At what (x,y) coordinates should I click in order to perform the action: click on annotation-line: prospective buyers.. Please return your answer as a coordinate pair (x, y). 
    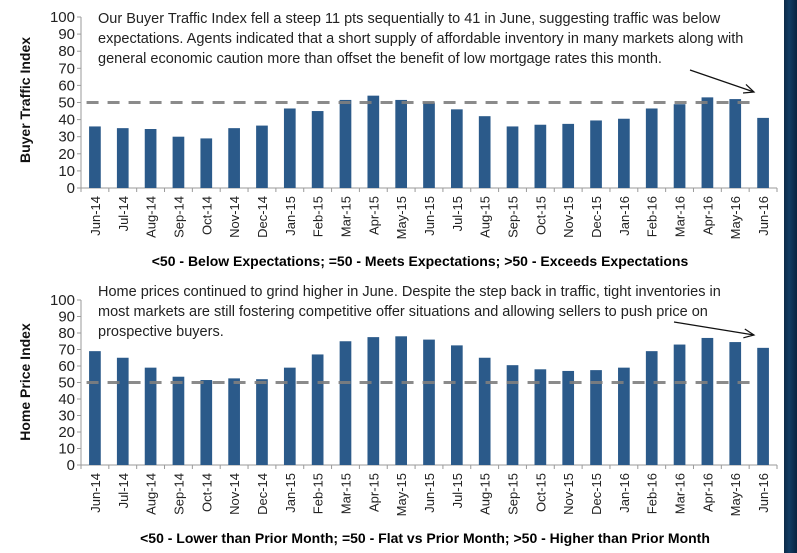
    Looking at the image, I should click on (161, 332).